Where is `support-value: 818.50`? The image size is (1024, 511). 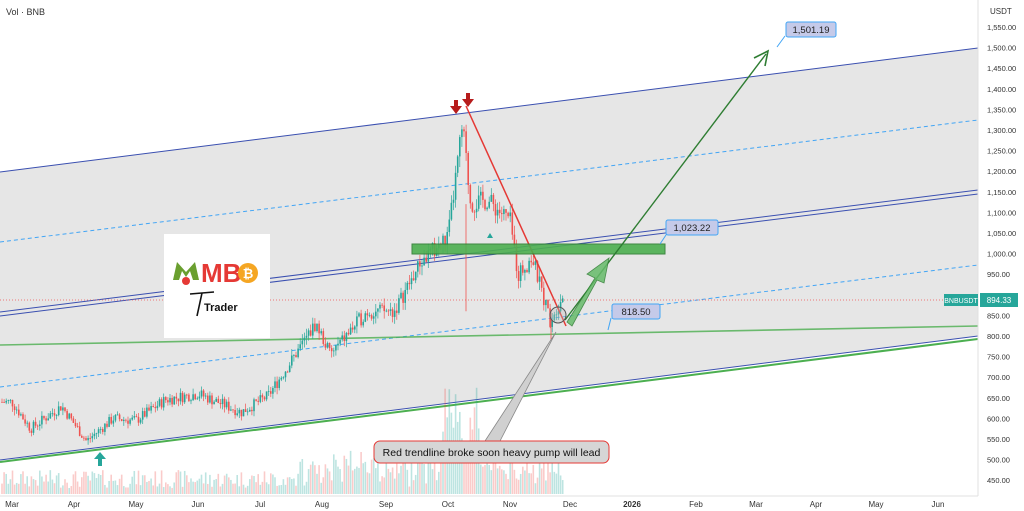
support-value: 818.50 is located at coordinates (635, 312).